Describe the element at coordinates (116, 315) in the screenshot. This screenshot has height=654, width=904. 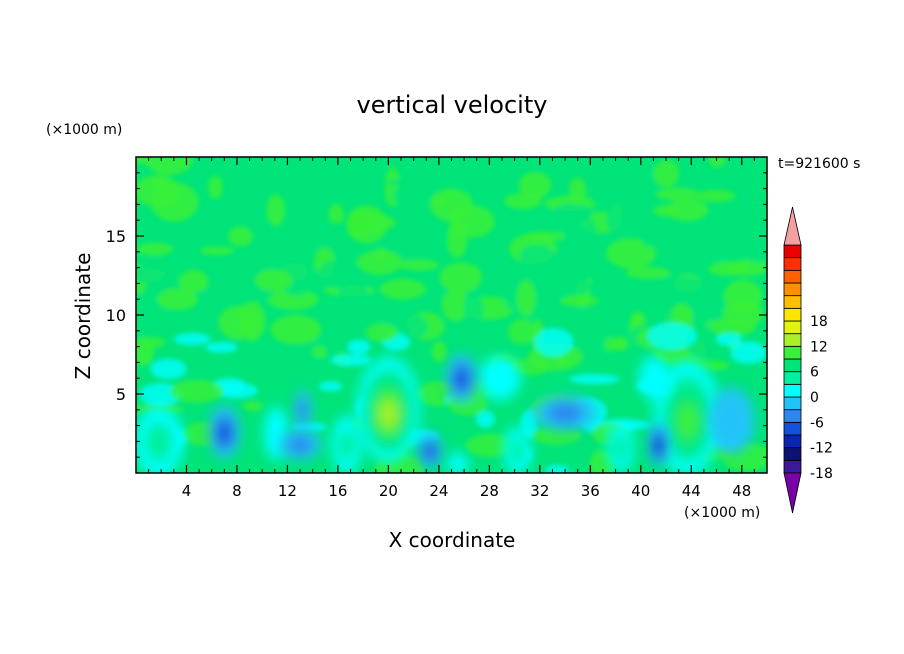
I see `y-tick-label: 10` at that location.